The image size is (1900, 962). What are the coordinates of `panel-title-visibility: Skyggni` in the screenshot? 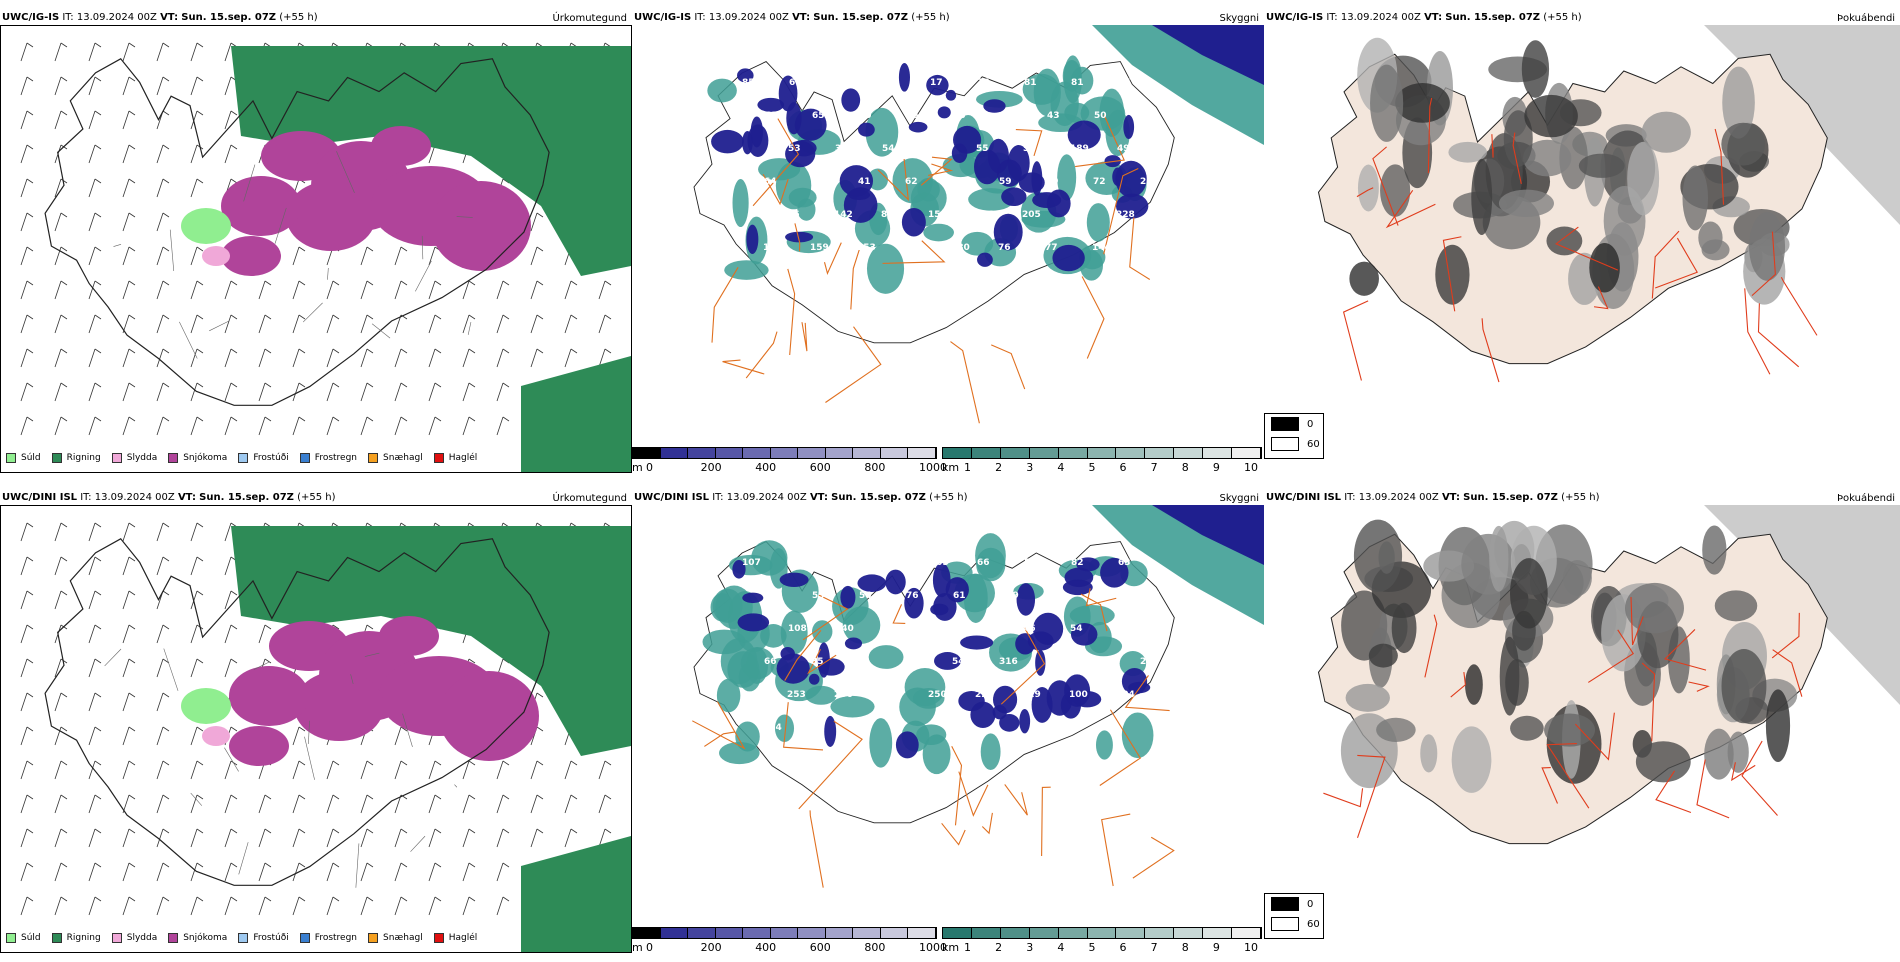 It's located at (1239, 498).